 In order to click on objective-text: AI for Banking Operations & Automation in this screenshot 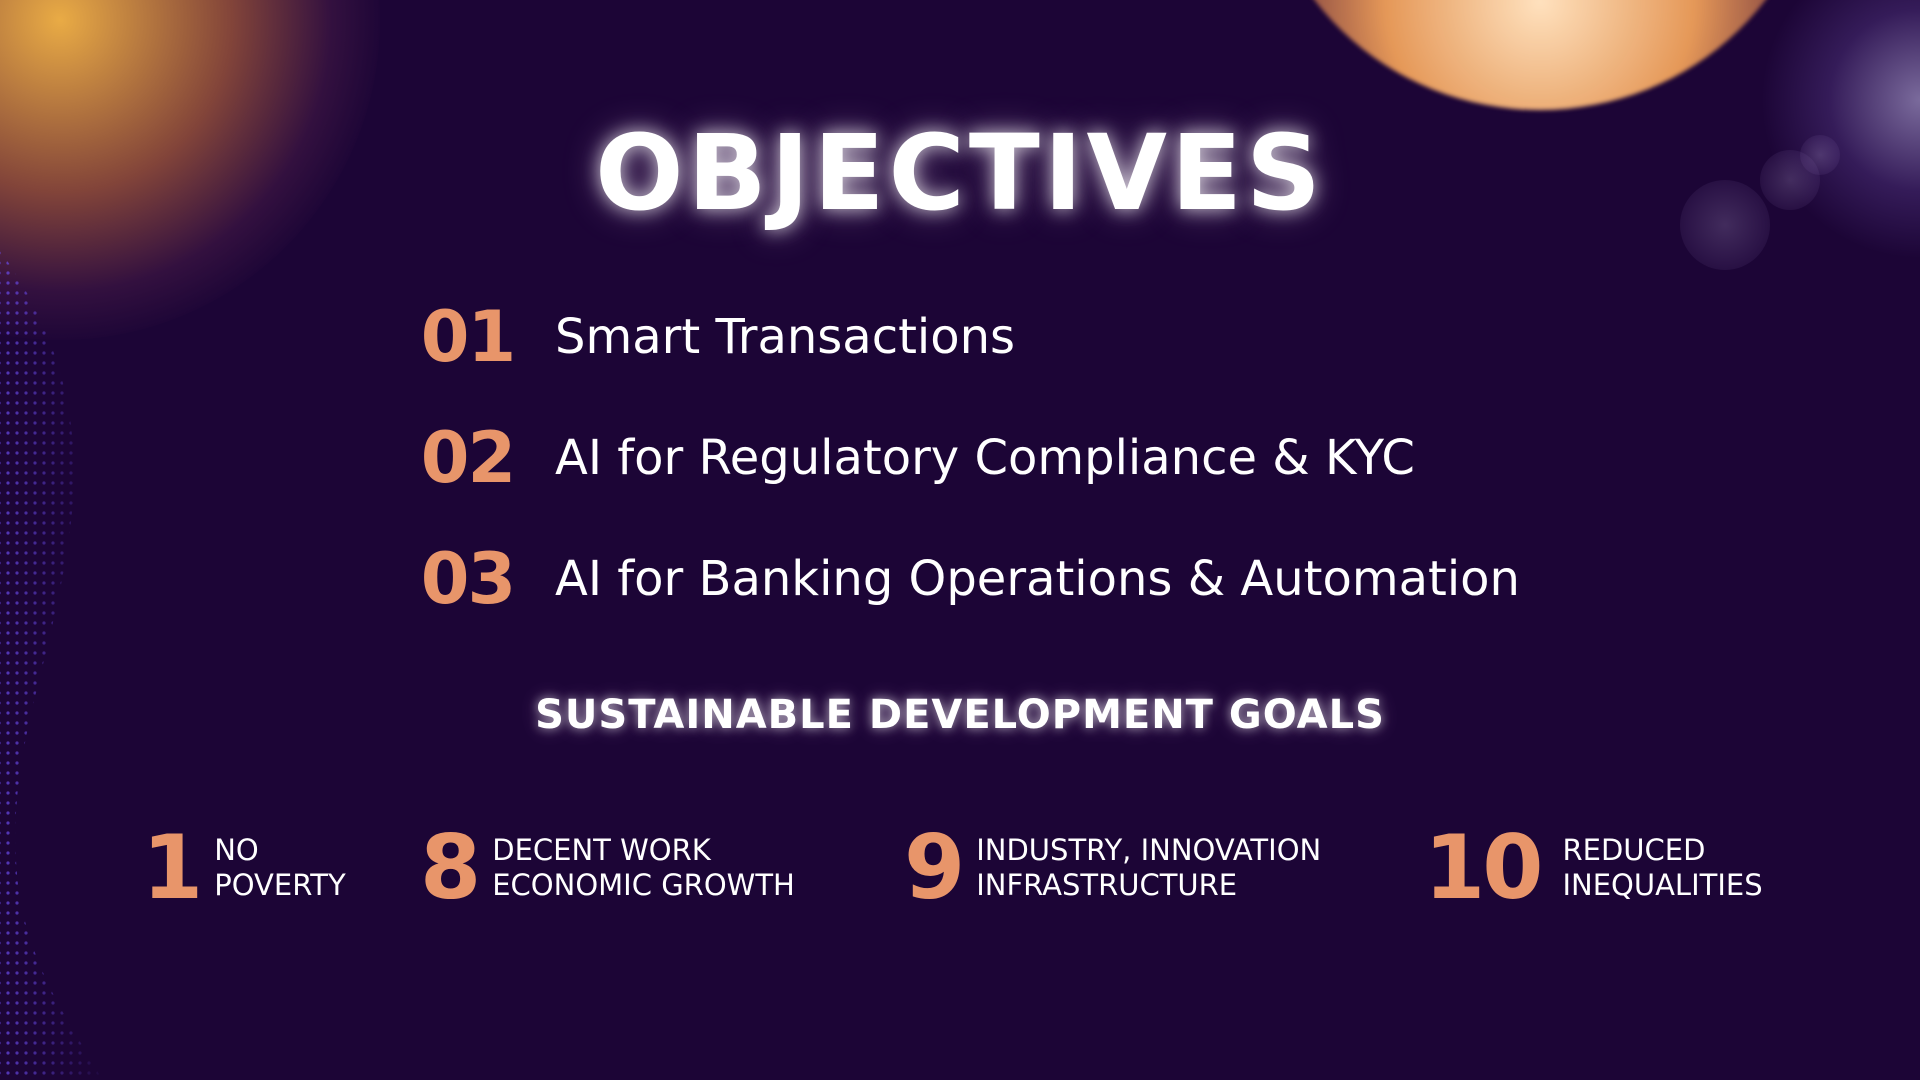, I will do `click(1037, 579)`.